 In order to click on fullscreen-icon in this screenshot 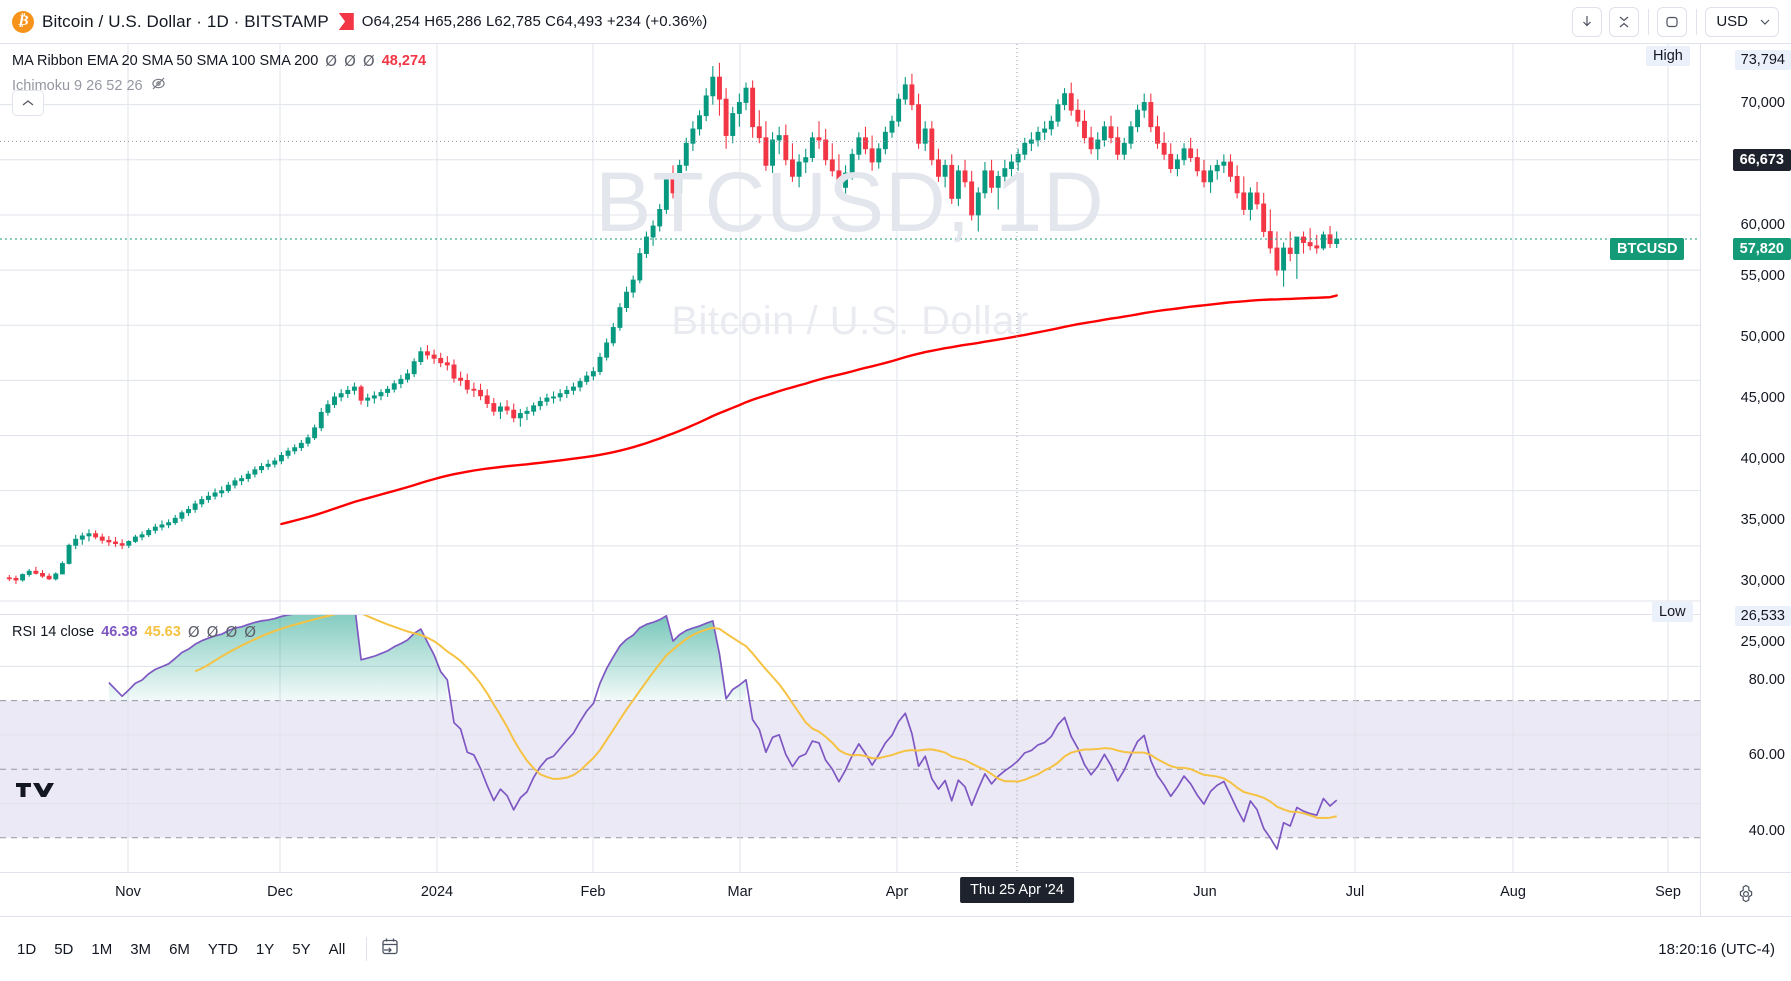, I will do `click(1672, 21)`.